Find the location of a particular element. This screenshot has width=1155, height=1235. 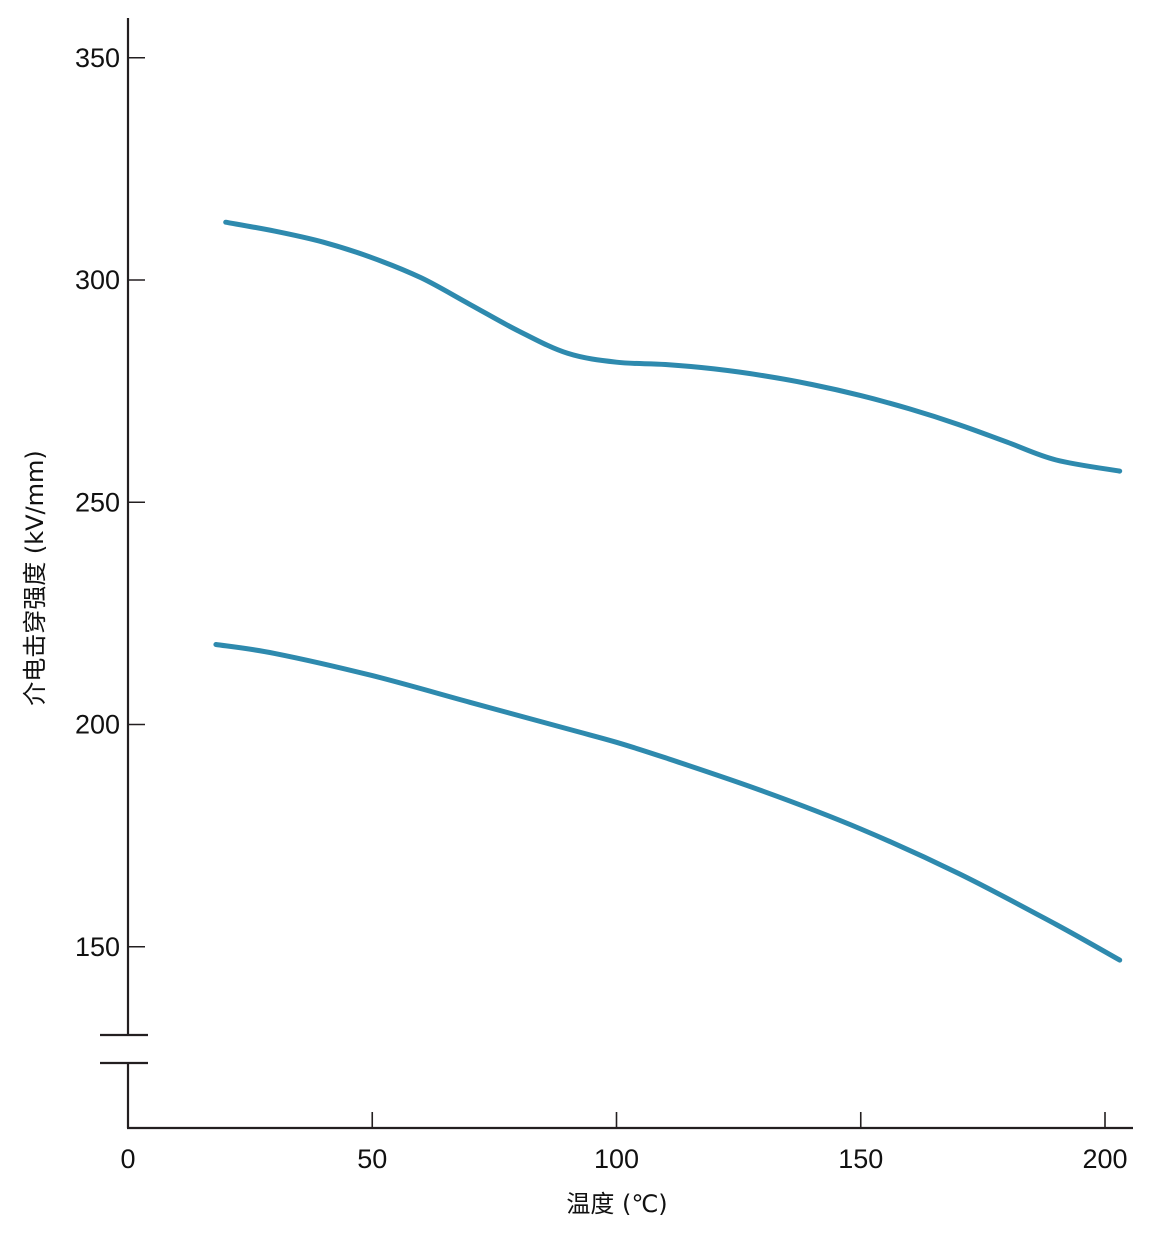

y-axis: 150 200 250 300 350 is located at coordinates (111, 573).